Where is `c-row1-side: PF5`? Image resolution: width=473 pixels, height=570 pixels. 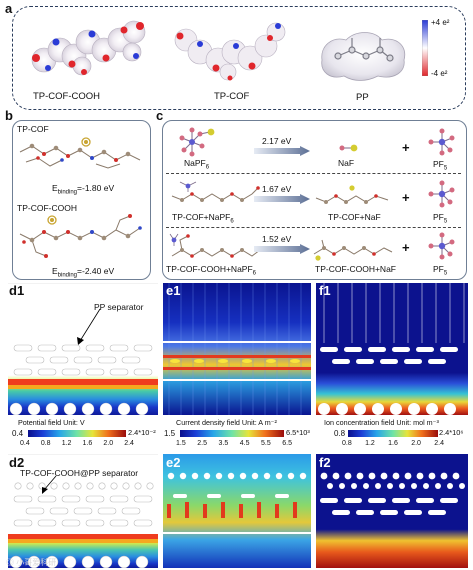 c-row1-side: PF5 is located at coordinates (440, 165).